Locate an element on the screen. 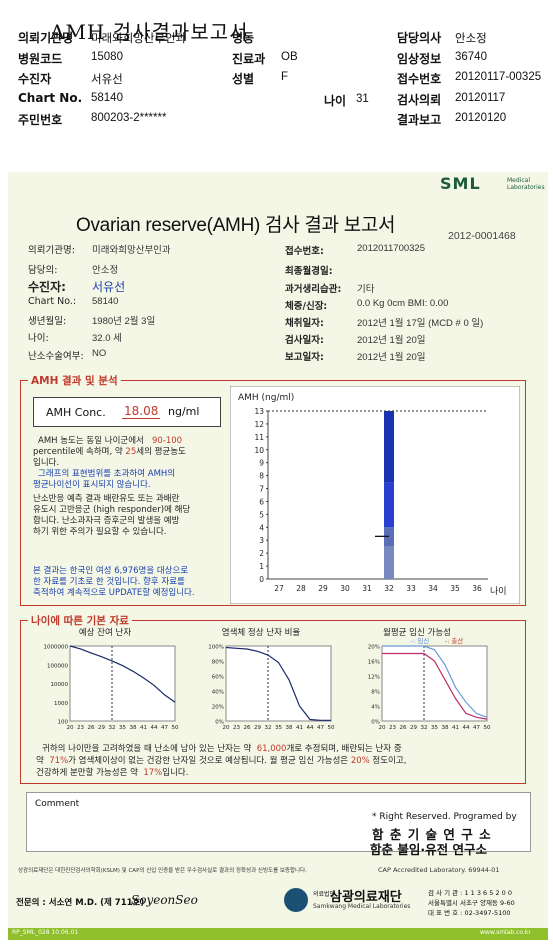 This screenshot has width=553, height=946. mini-xtick: 41 is located at coordinates (143, 728).